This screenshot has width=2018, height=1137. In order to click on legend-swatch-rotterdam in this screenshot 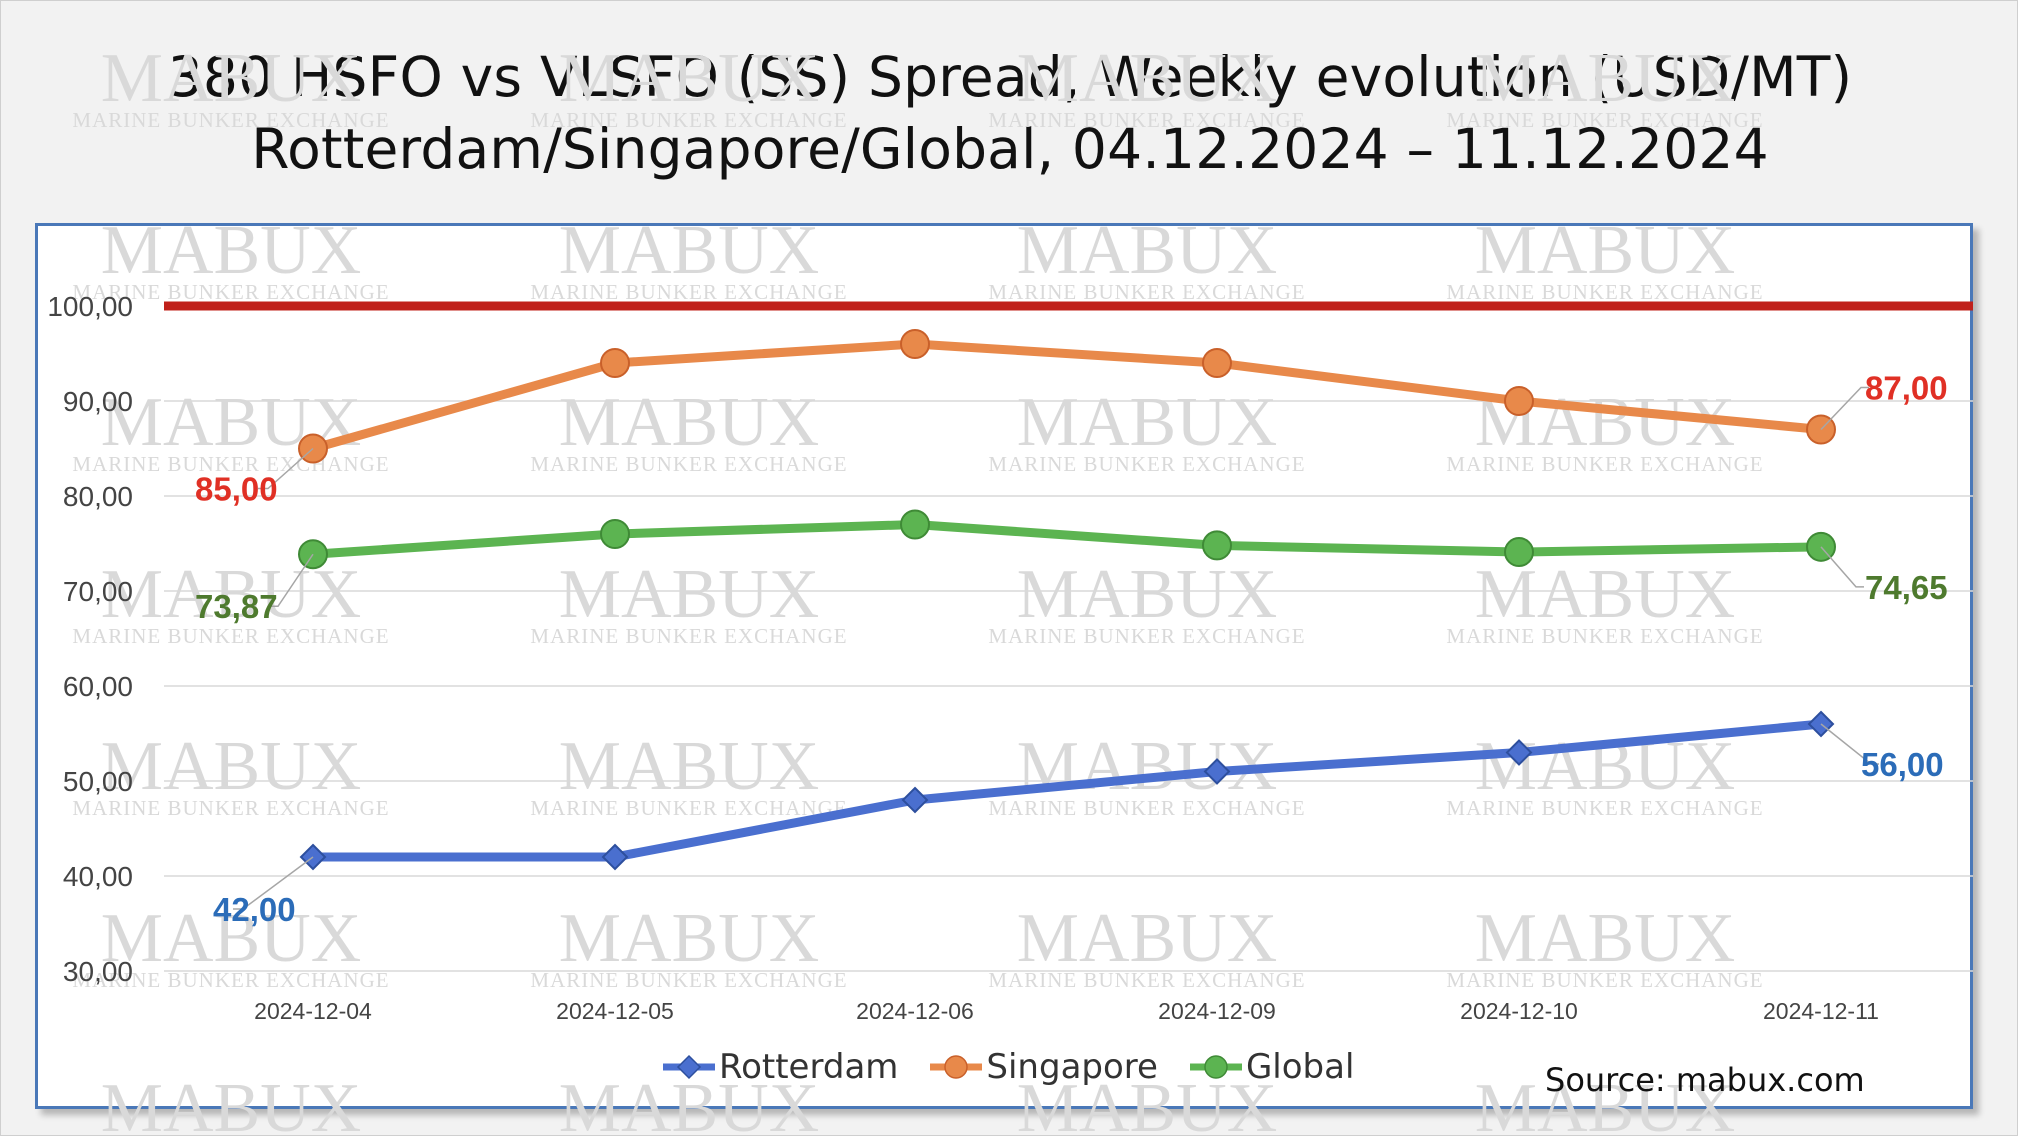, I will do `click(689, 1067)`.